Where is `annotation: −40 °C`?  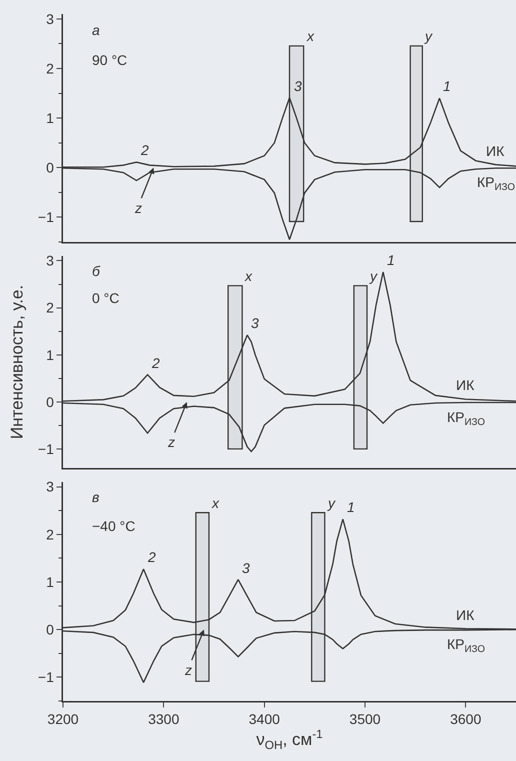
annotation: −40 °C is located at coordinates (114, 526).